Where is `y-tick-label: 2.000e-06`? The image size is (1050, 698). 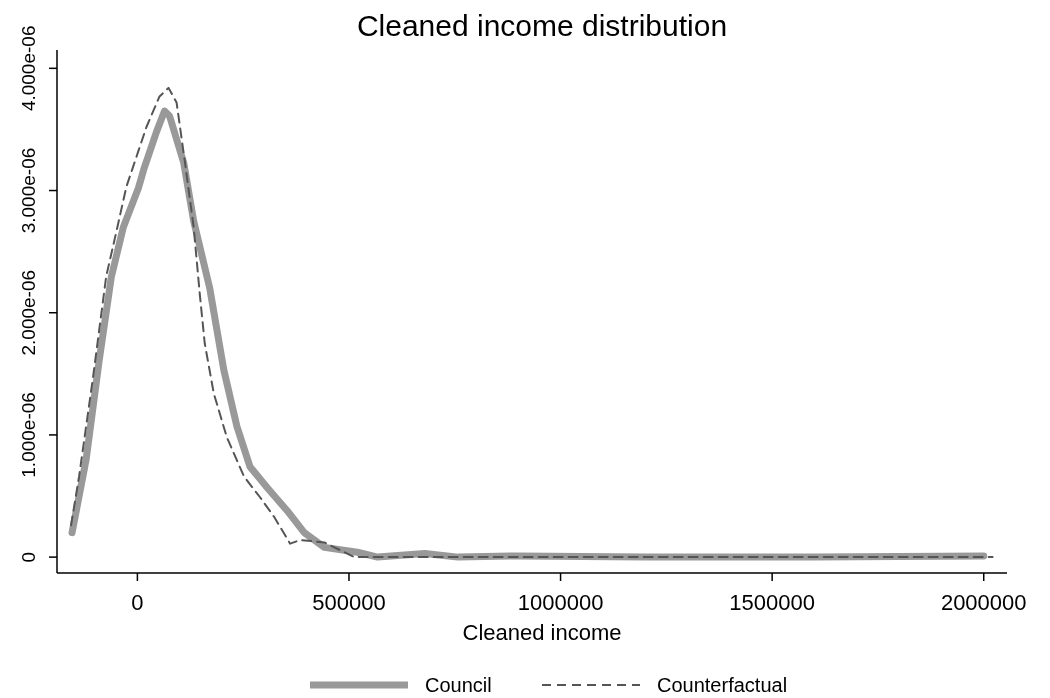
y-tick-label: 2.000e-06 is located at coordinates (28, 312).